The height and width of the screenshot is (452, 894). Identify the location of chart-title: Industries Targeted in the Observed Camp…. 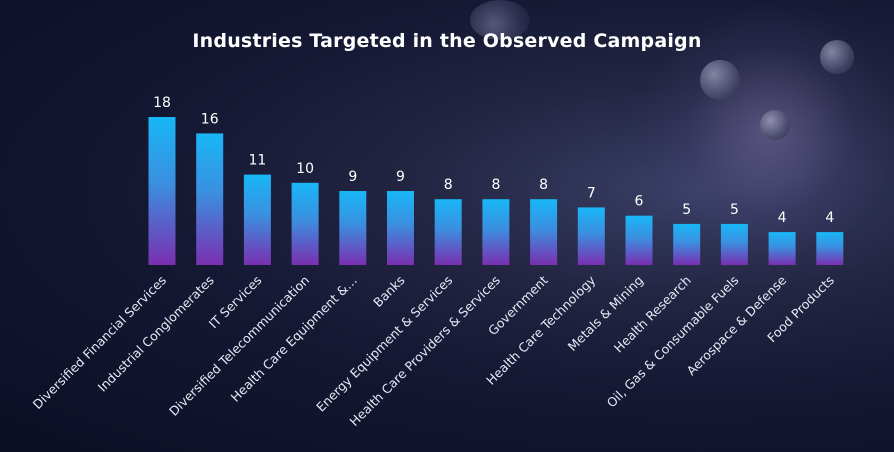
(447, 41).